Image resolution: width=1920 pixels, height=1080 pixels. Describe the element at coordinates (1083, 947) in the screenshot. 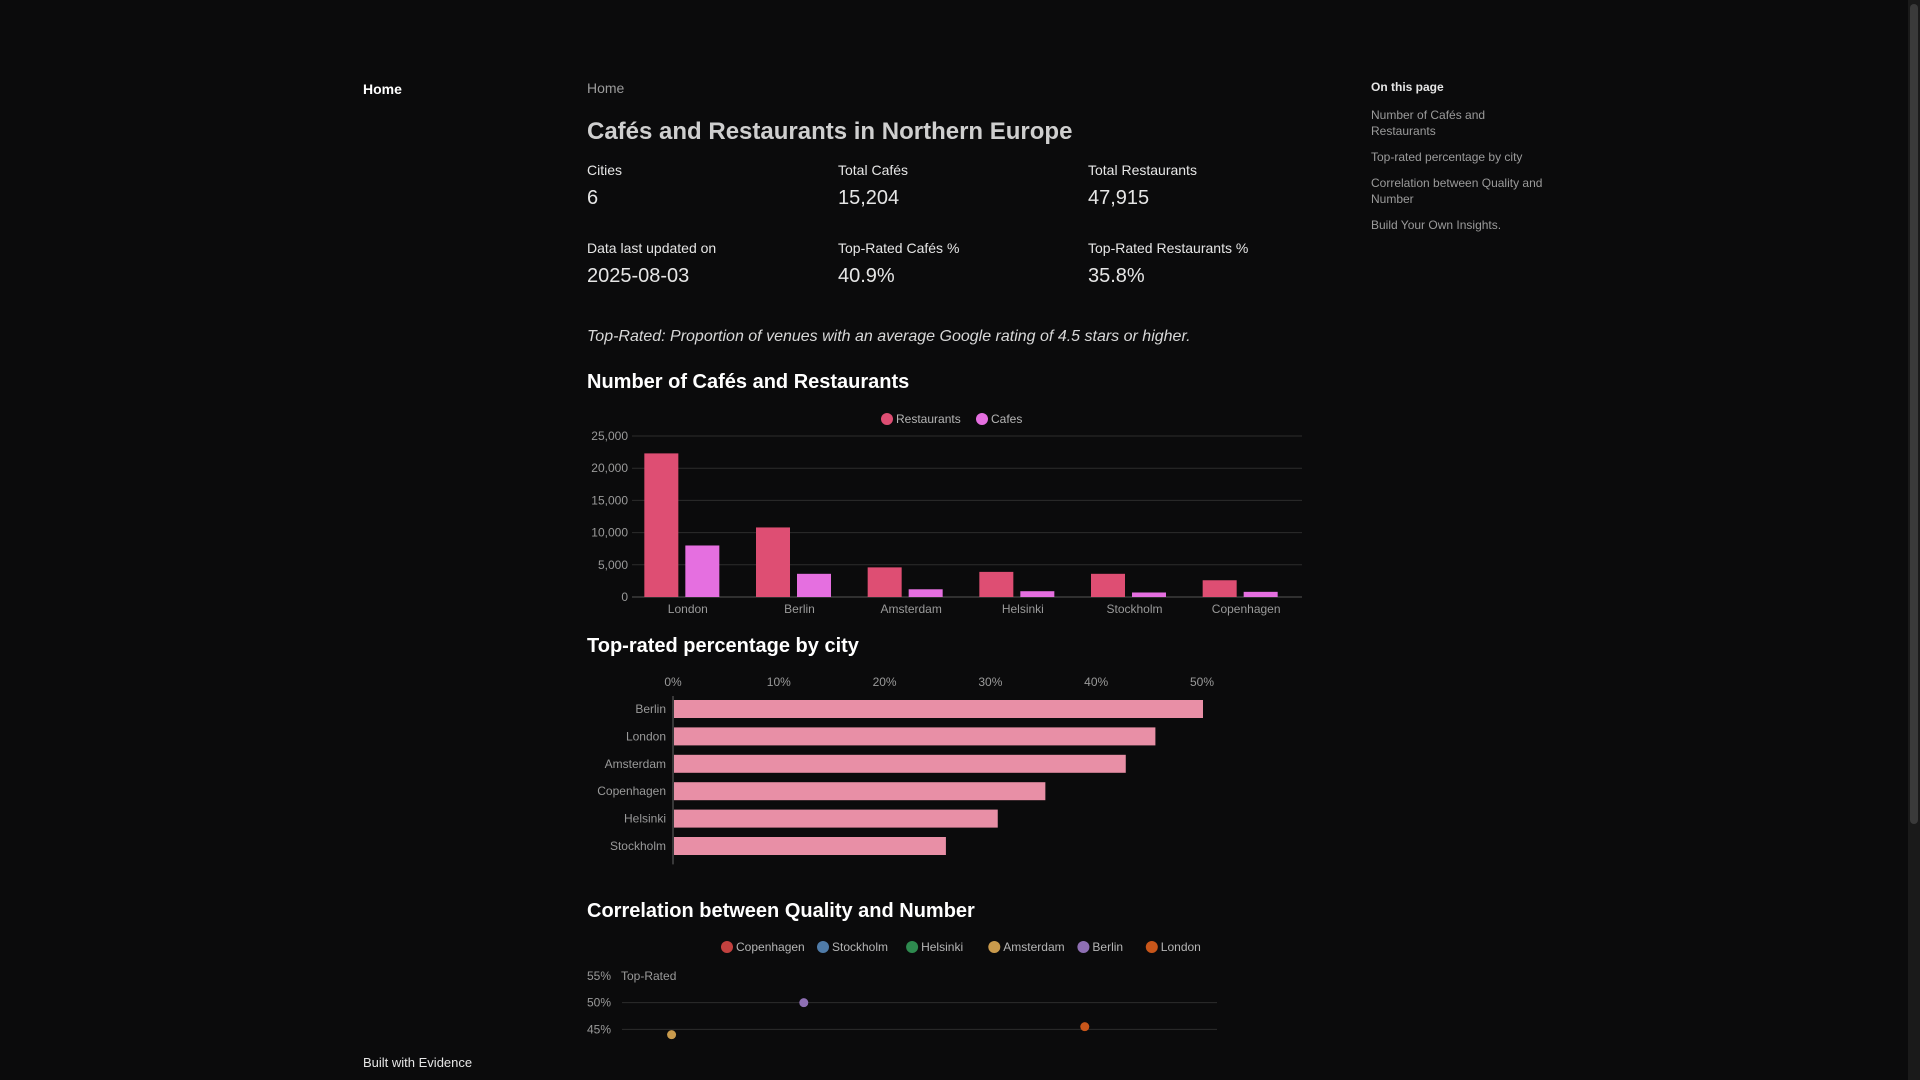

I see `legend-marker-berlin` at that location.